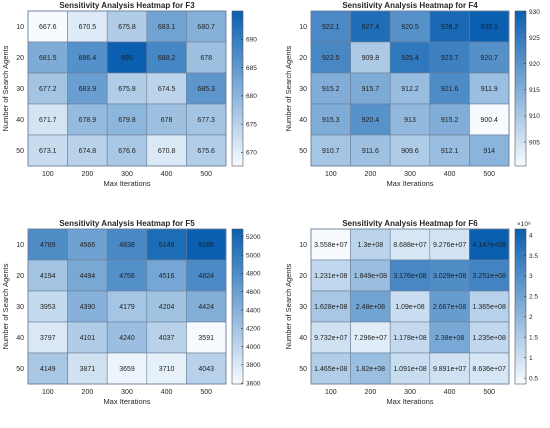 The image size is (550, 428). I want to click on colorbar-tick-label: 3.5, so click(533, 256).